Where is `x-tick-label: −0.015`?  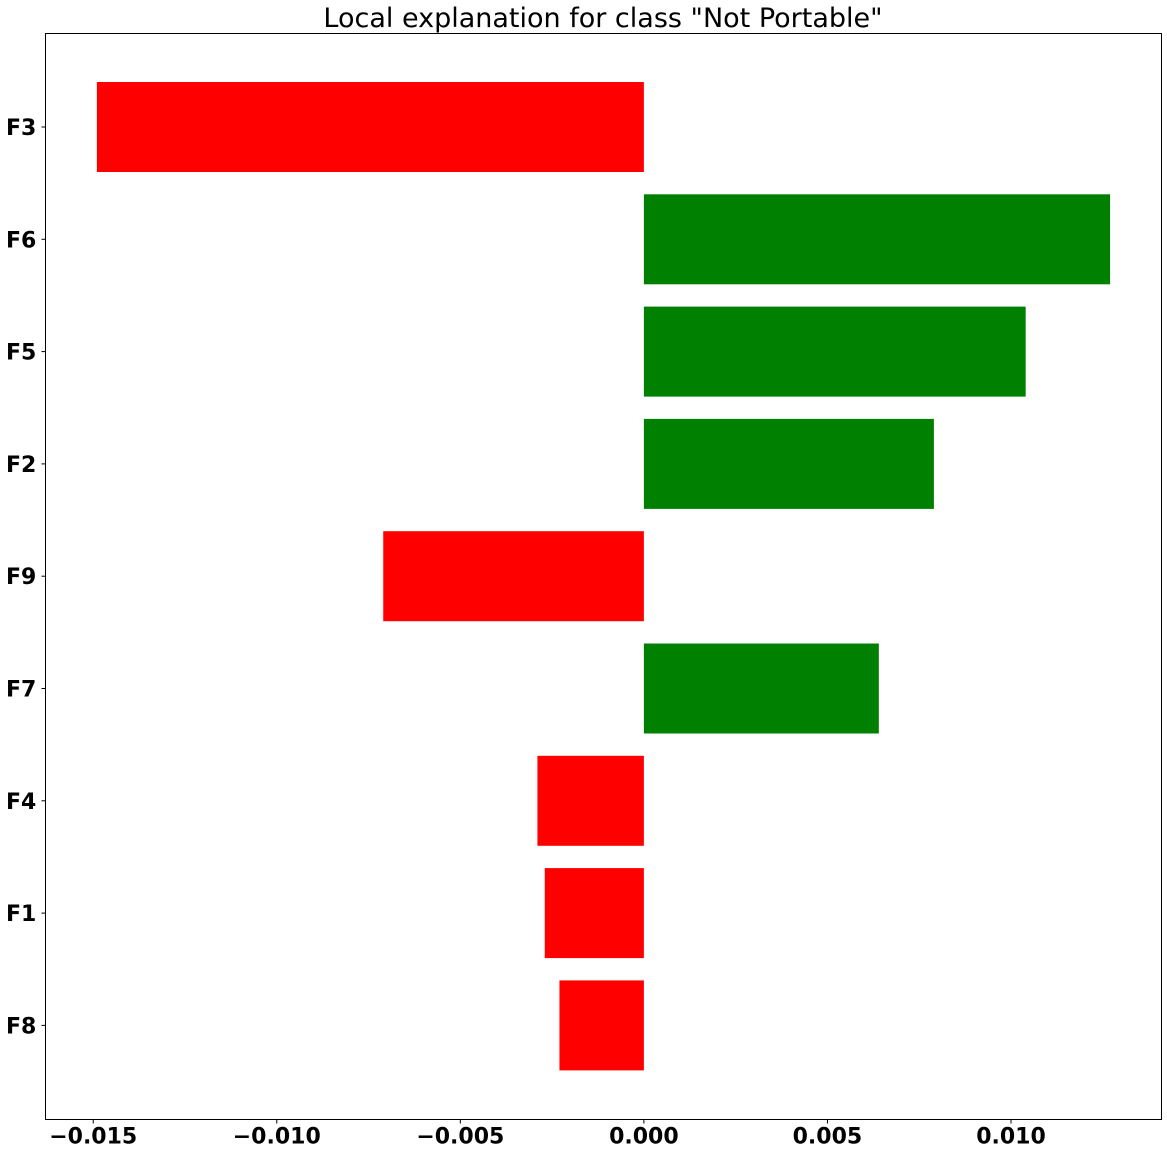
x-tick-label: −0.015 is located at coordinates (93, 1137).